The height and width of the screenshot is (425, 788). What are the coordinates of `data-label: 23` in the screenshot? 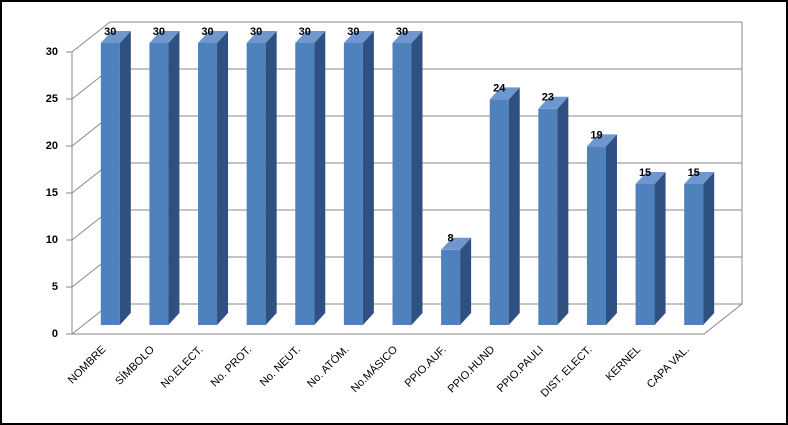 It's located at (548, 98).